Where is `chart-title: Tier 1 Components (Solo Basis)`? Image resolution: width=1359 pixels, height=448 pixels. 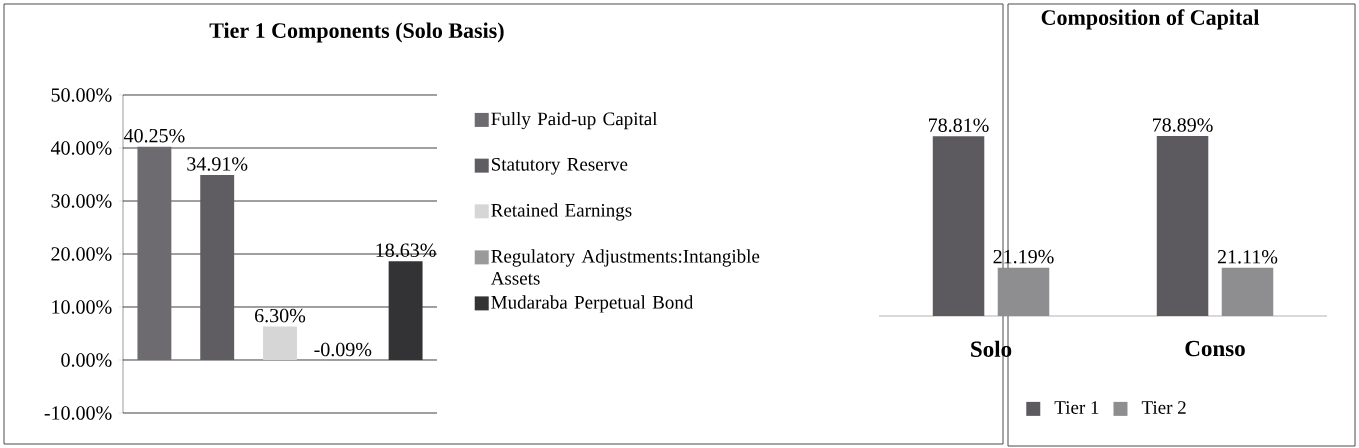
chart-title: Tier 1 Components (Solo Basis) is located at coordinates (356, 32).